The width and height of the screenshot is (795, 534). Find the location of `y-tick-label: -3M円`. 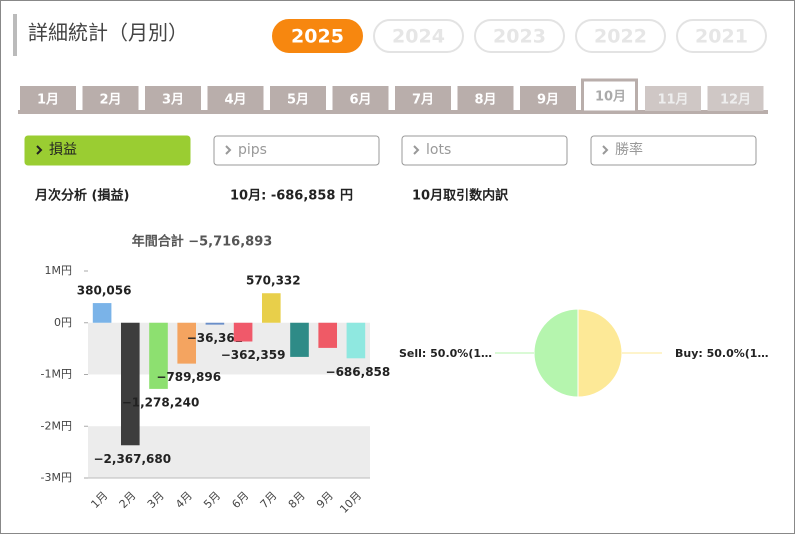

y-tick-label: -3M円 is located at coordinates (56, 477).